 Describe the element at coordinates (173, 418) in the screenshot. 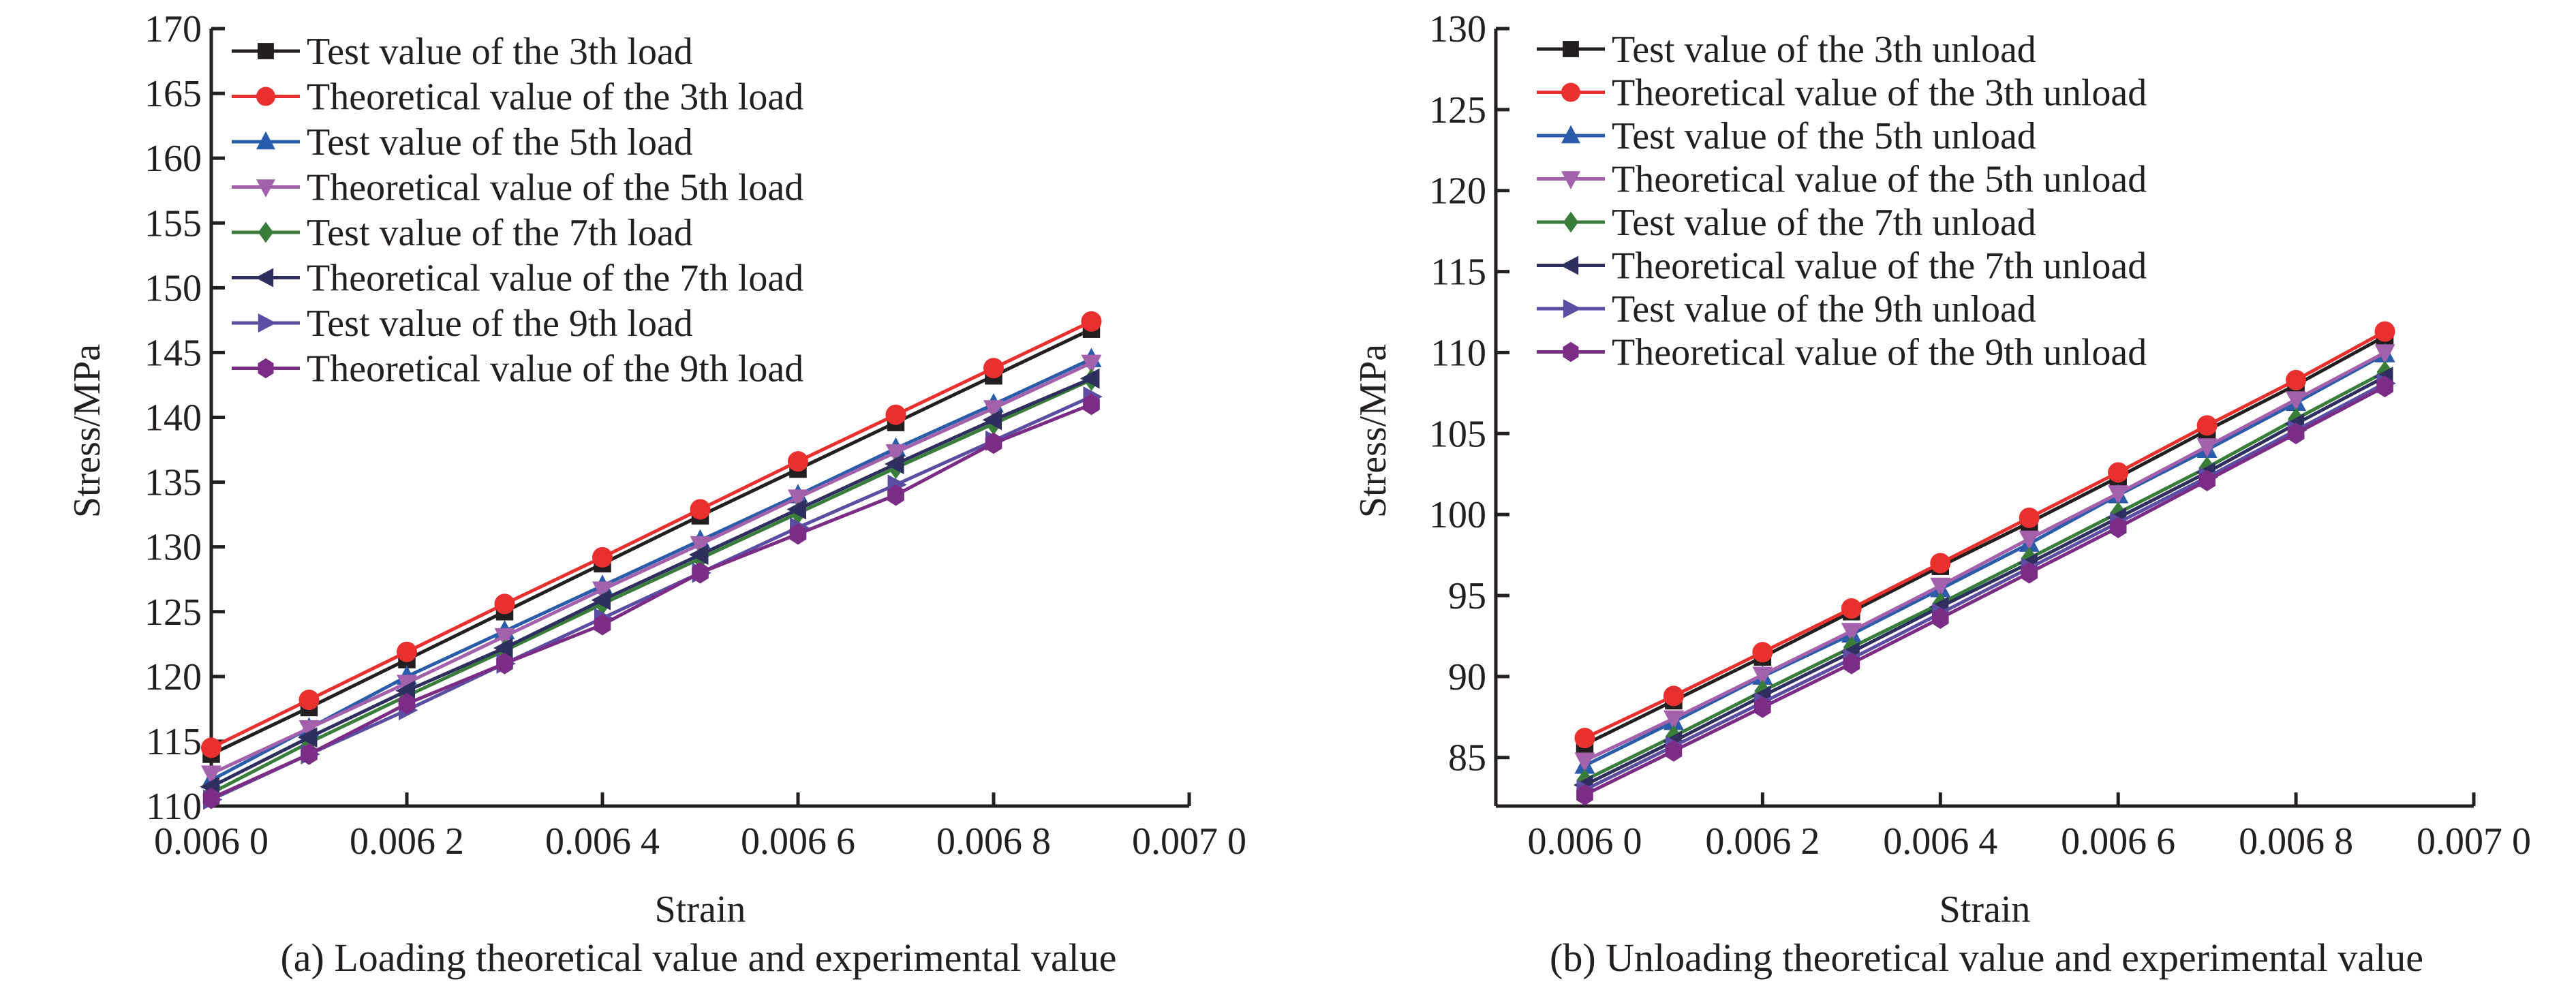

I see `y-tick-label: 140` at that location.